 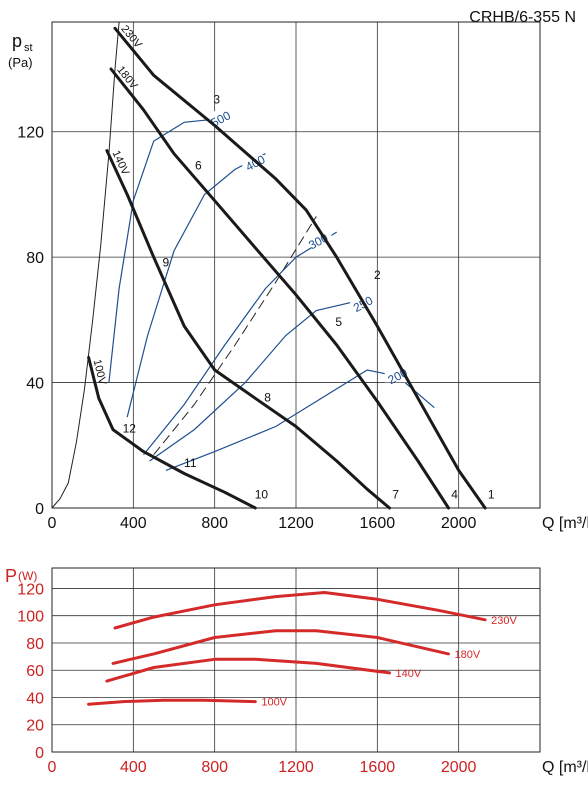 What do you see at coordinates (459, 523) in the screenshot?
I see `pressure-x-tick-2000: 2000` at bounding box center [459, 523].